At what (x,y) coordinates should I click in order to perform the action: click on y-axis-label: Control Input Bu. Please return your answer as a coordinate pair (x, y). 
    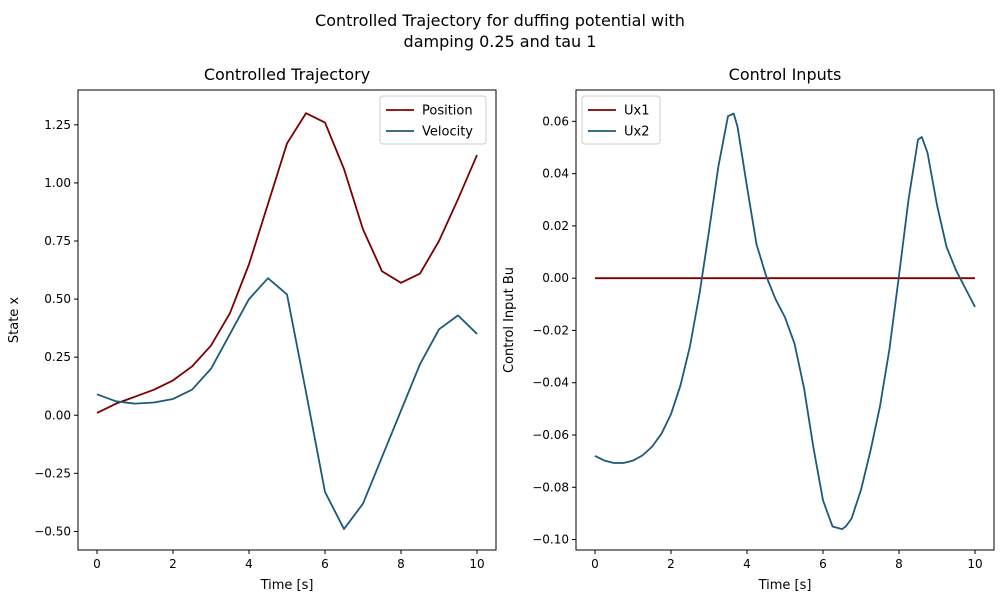
    Looking at the image, I should click on (509, 320).